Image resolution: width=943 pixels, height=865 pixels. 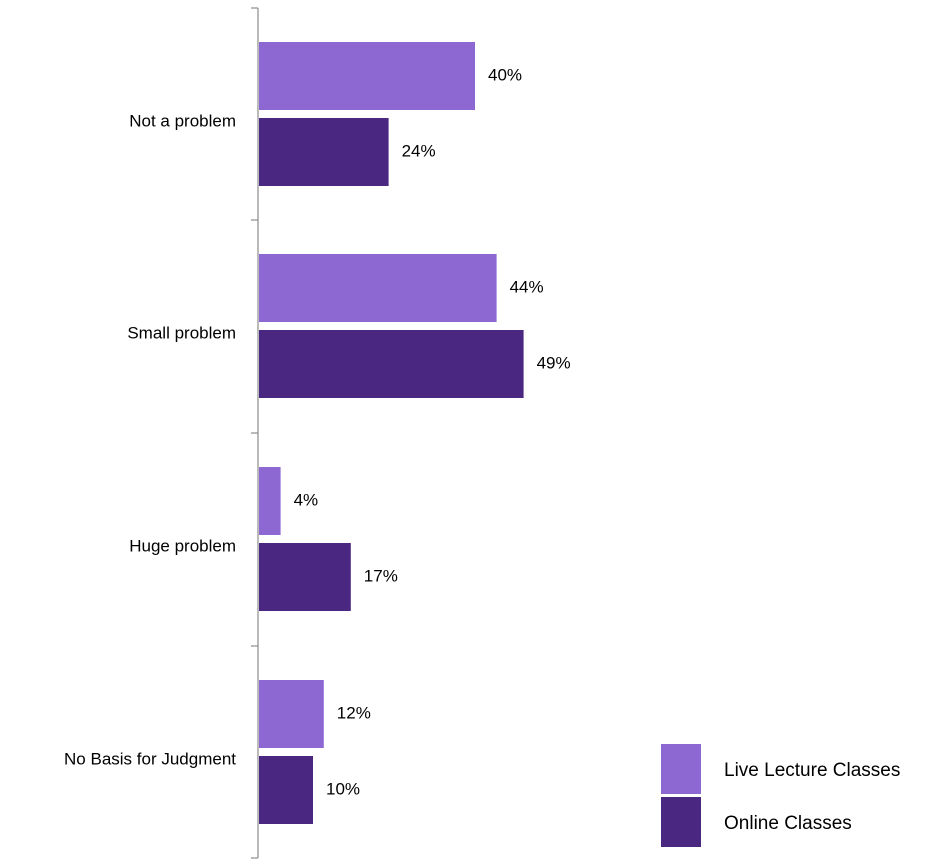 I want to click on category-label: Huge problem, so click(x=182, y=545).